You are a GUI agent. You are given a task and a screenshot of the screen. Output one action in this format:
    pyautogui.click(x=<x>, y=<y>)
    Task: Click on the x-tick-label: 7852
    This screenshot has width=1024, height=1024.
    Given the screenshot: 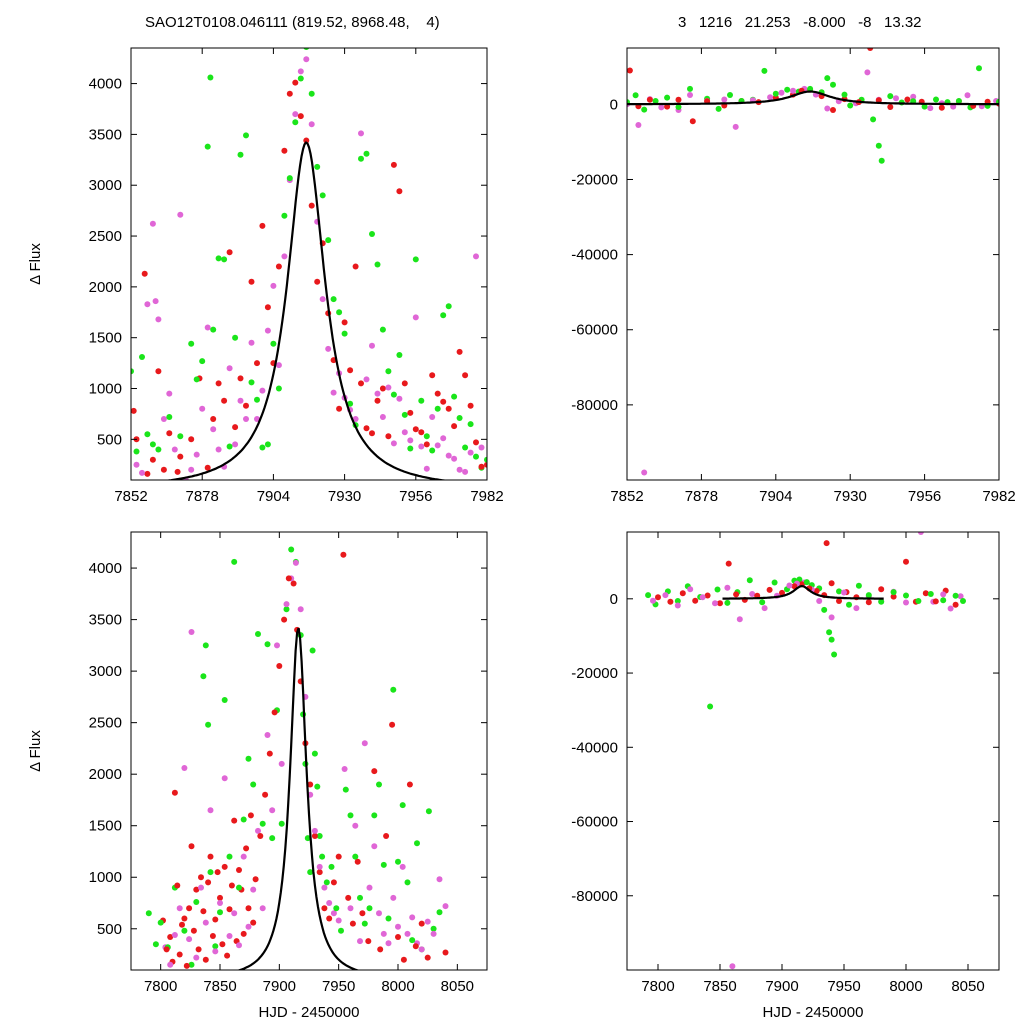 What is the action you would take?
    pyautogui.click(x=626, y=496)
    